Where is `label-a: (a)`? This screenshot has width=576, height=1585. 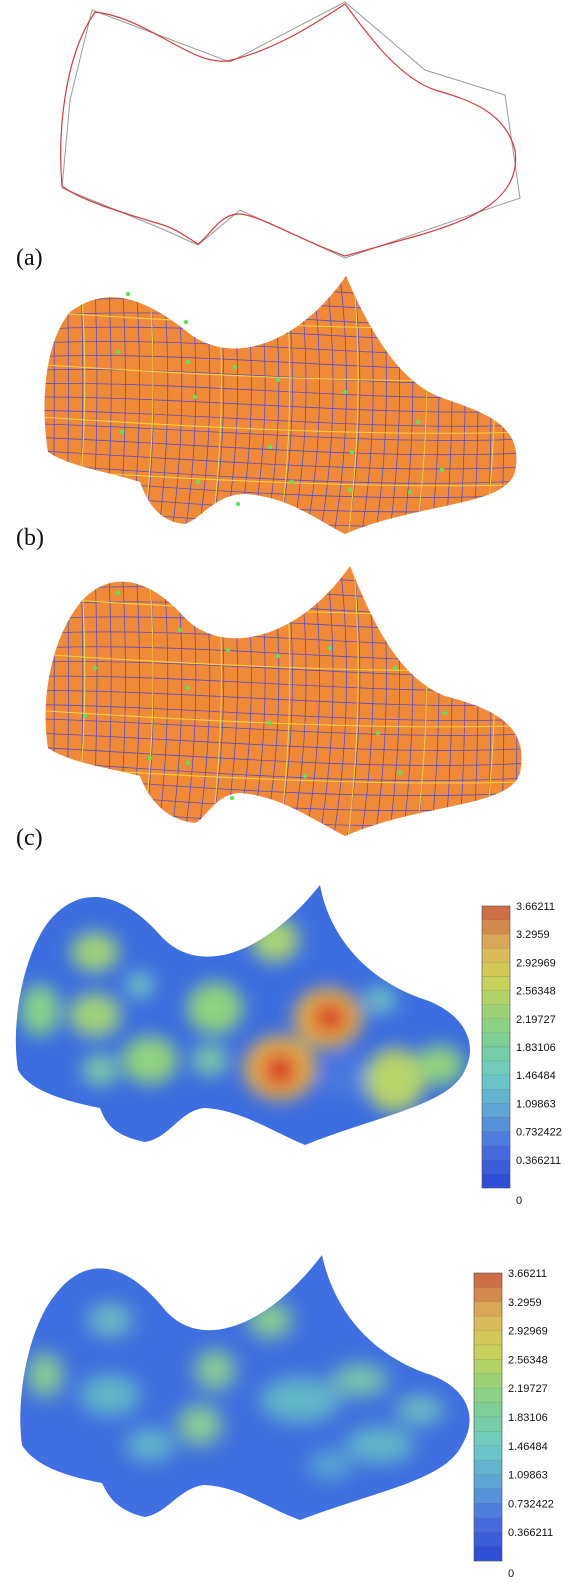 label-a: (a) is located at coordinates (29, 258).